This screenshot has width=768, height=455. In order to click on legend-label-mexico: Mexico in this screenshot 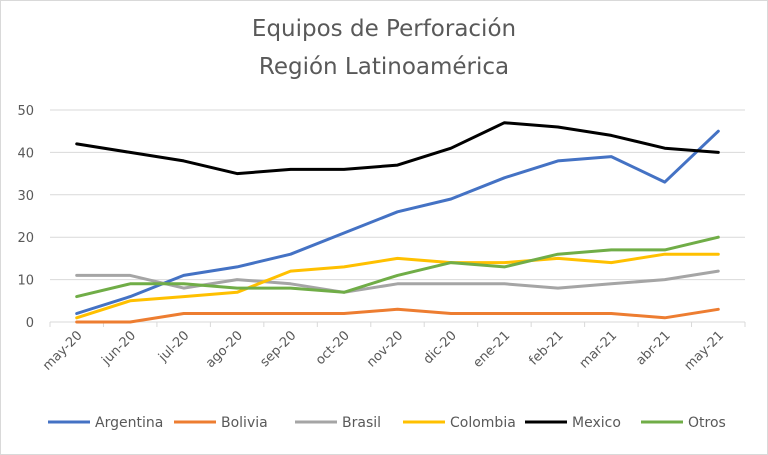, I will do `click(596, 423)`.